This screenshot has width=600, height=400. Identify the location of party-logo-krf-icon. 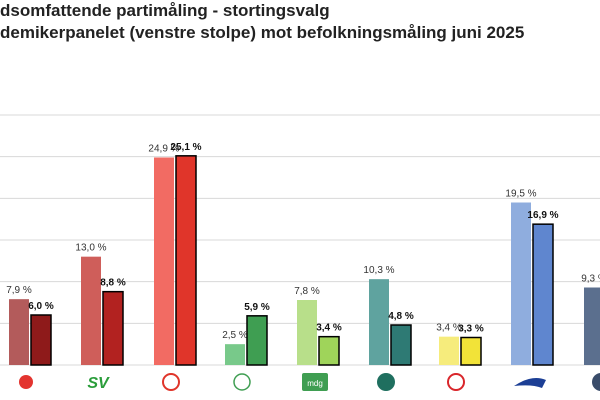
(456, 382).